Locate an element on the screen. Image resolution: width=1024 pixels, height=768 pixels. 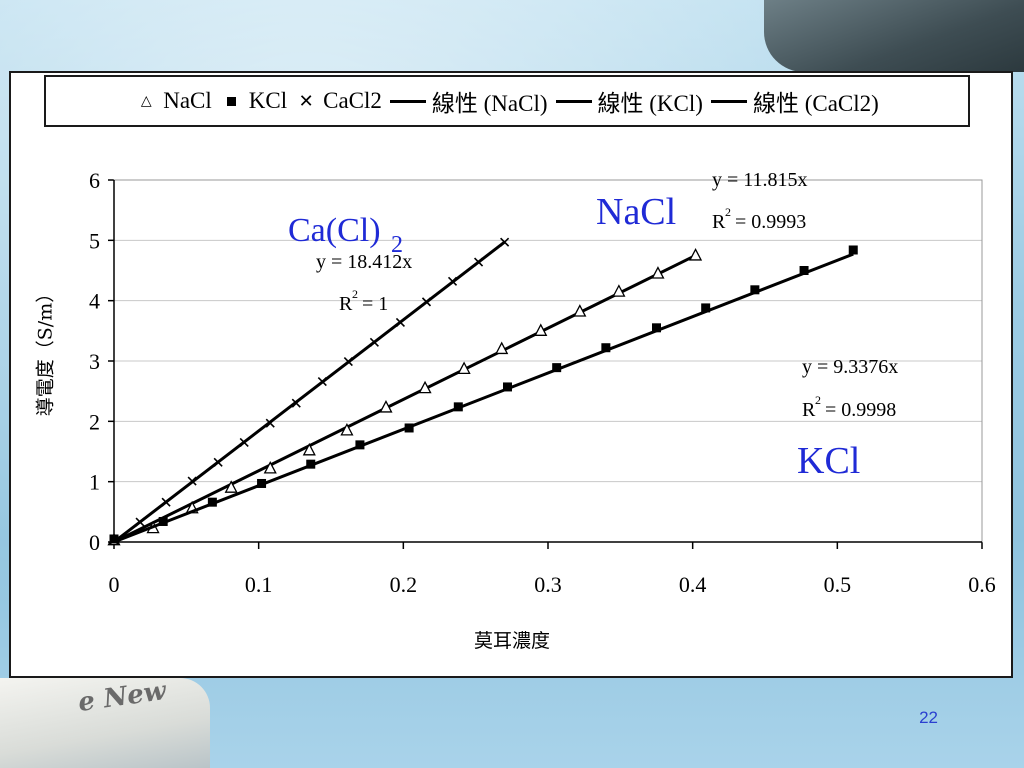
cacl2-series-title: Ca(Cl) is located at coordinates (334, 230).